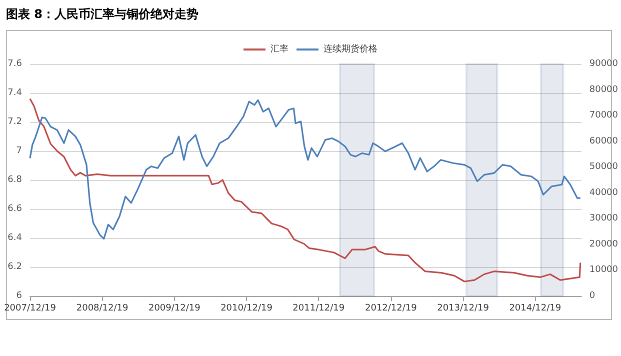 The width and height of the screenshot is (621, 356). What do you see at coordinates (246, 309) in the screenshot?
I see `x-tick-label: 2010/12/19` at bounding box center [246, 309].